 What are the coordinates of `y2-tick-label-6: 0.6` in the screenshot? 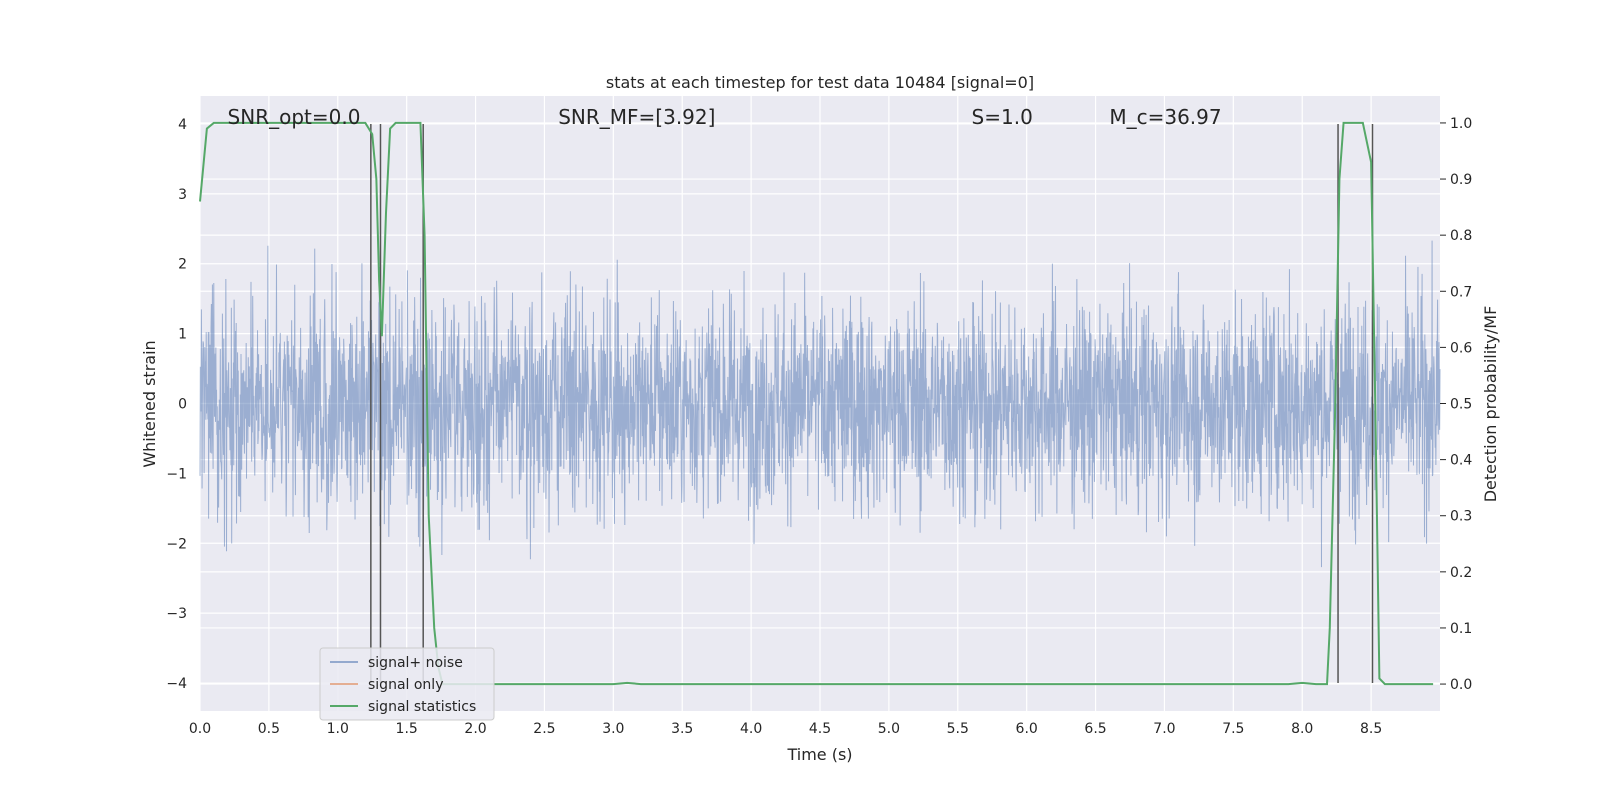 It's located at (1461, 348).